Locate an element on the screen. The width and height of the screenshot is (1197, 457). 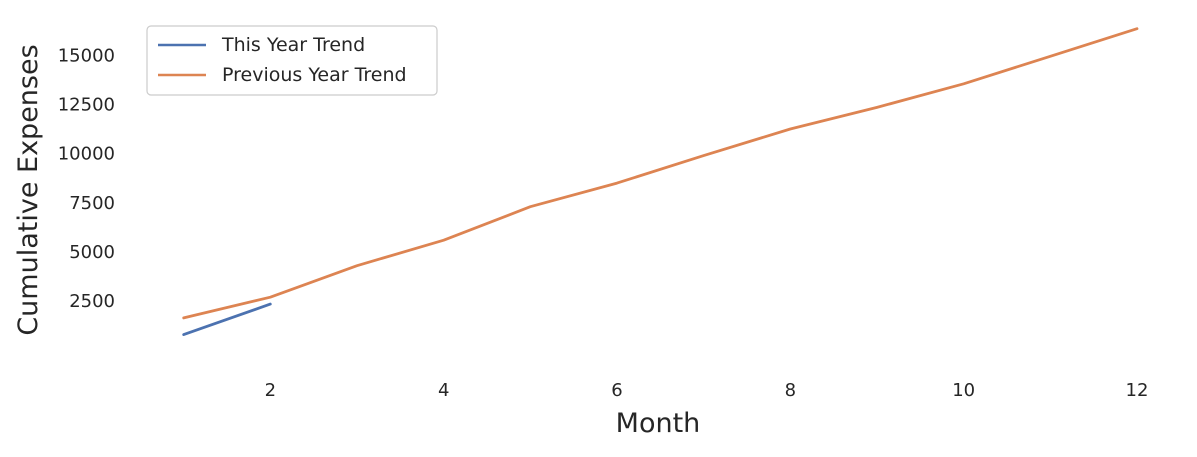
legend-frame is located at coordinates (292, 60).